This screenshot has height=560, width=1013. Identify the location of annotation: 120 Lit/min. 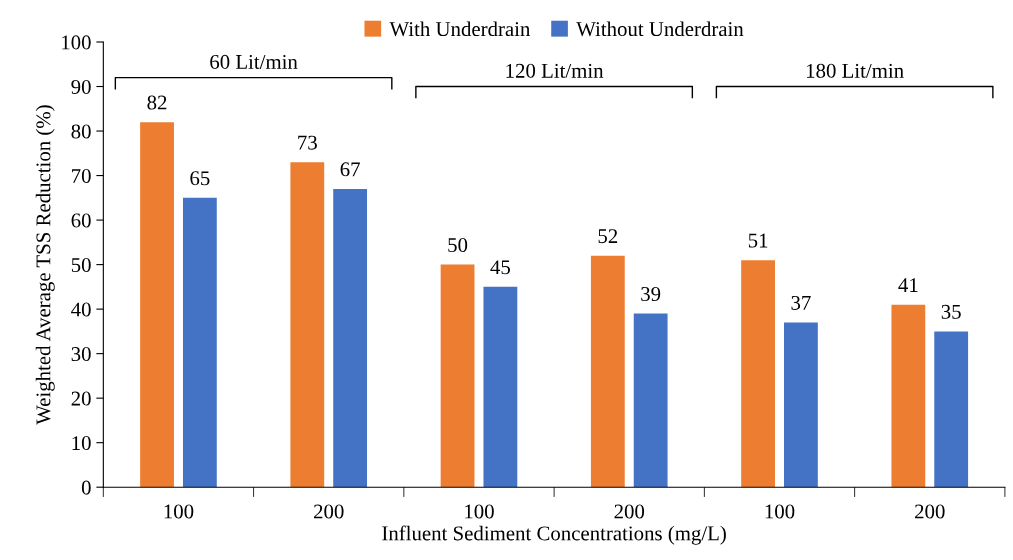
(555, 70).